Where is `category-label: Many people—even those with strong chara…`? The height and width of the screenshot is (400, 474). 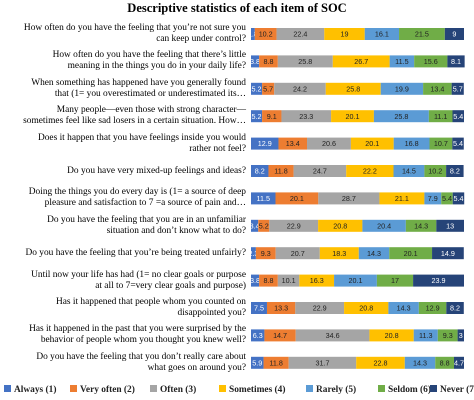 category-label: Many people—even those with strong chara… is located at coordinates (134, 116).